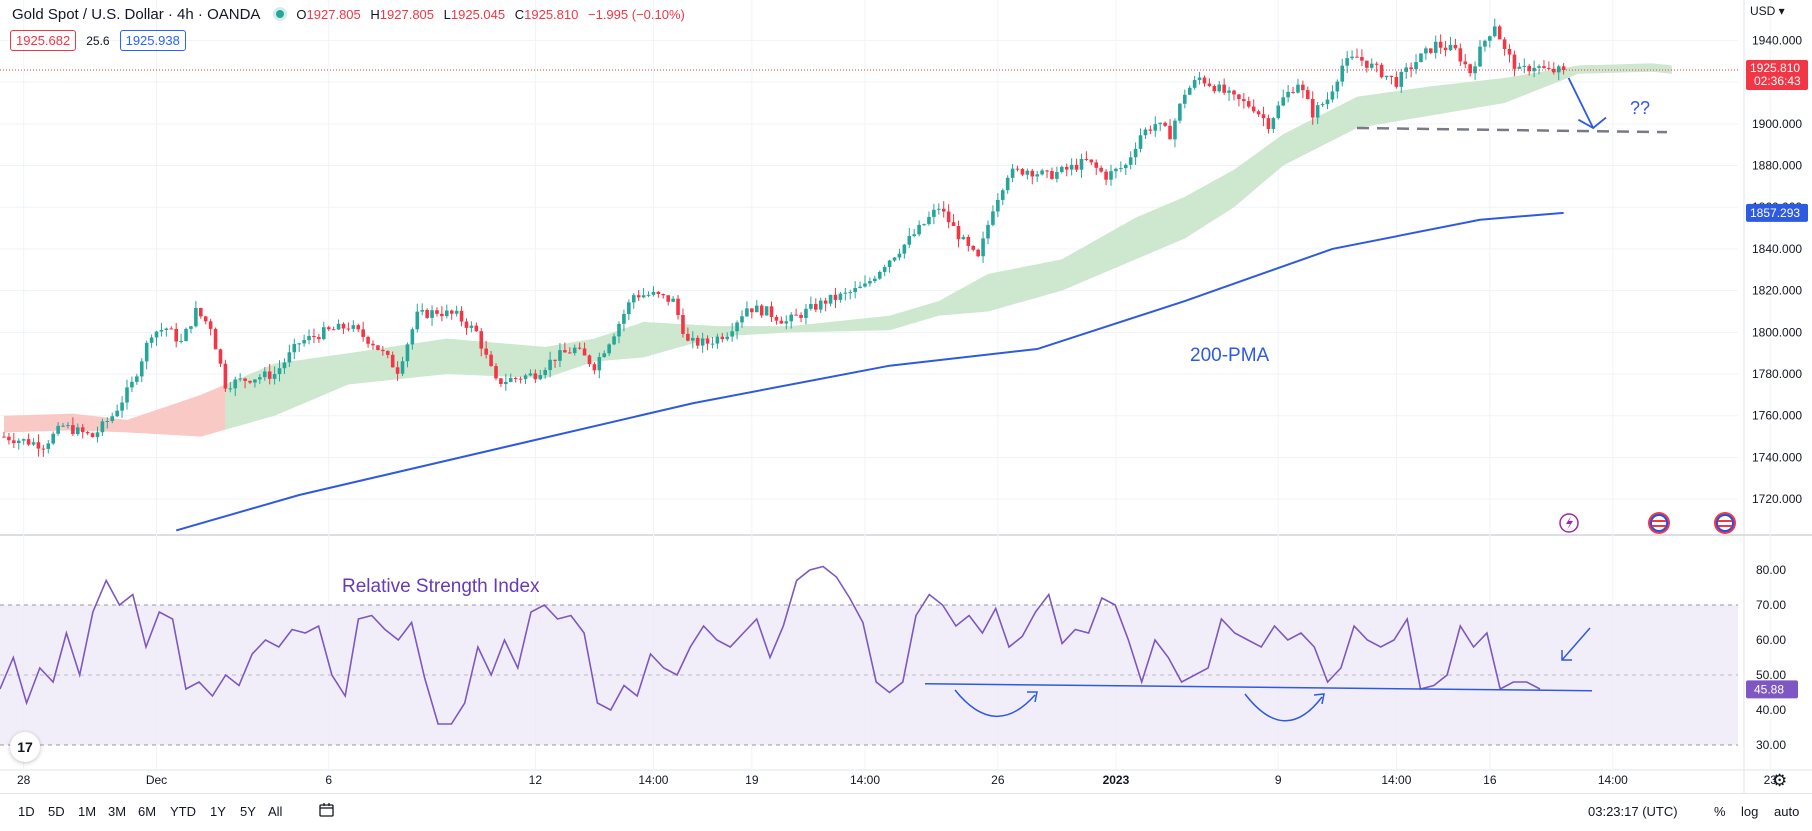 The image size is (1812, 831). What do you see at coordinates (43, 40) in the screenshot?
I see `sell-button: 1925.682` at bounding box center [43, 40].